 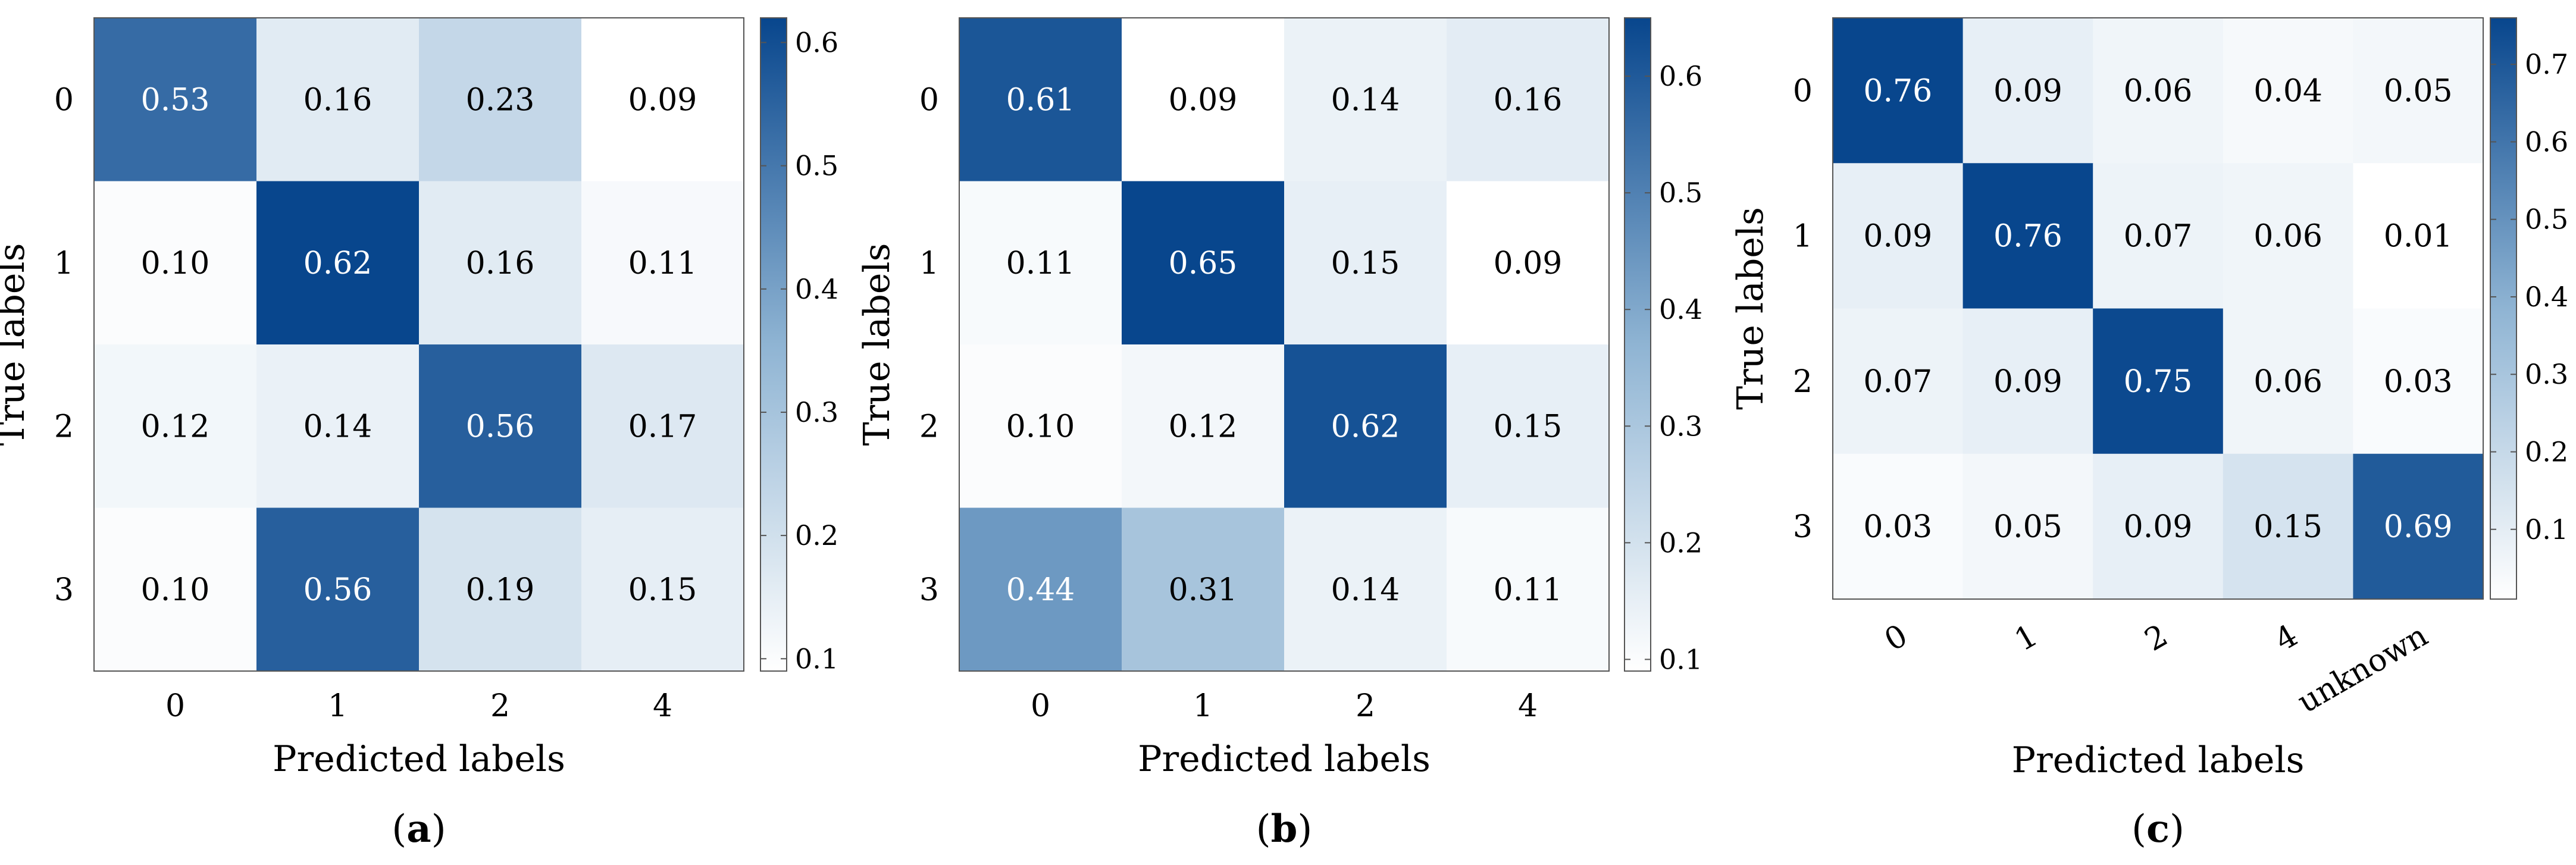 I want to click on heatmap-a-y-ticks: 0 1 2 3, so click(x=64, y=345).